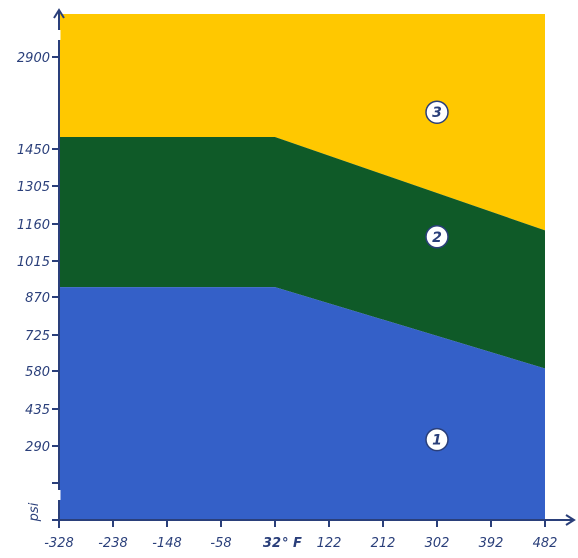 This screenshot has height=558, width=578. Describe the element at coordinates (37, 410) in the screenshot. I see `y-tick-label: 435` at that location.